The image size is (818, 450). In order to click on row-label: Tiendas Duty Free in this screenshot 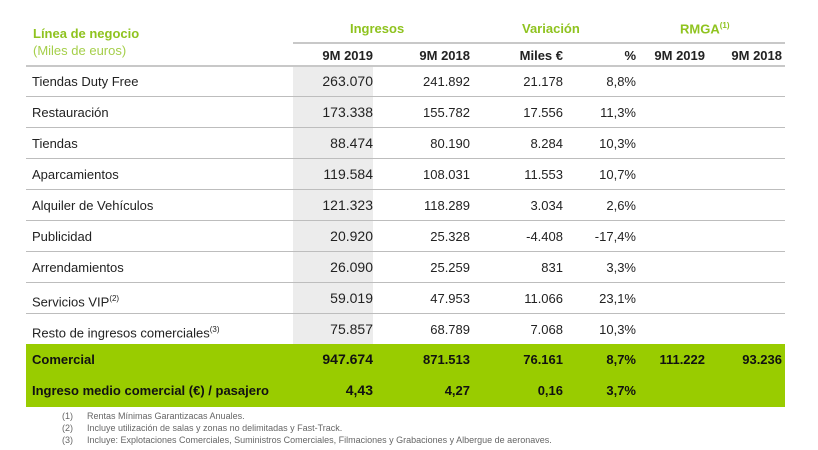, I will do `click(85, 81)`.